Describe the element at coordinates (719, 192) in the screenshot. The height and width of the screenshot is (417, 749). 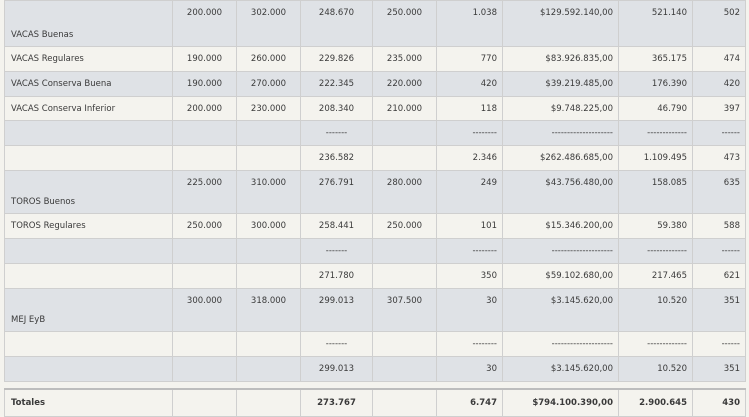
I see `cell: 635` at that location.